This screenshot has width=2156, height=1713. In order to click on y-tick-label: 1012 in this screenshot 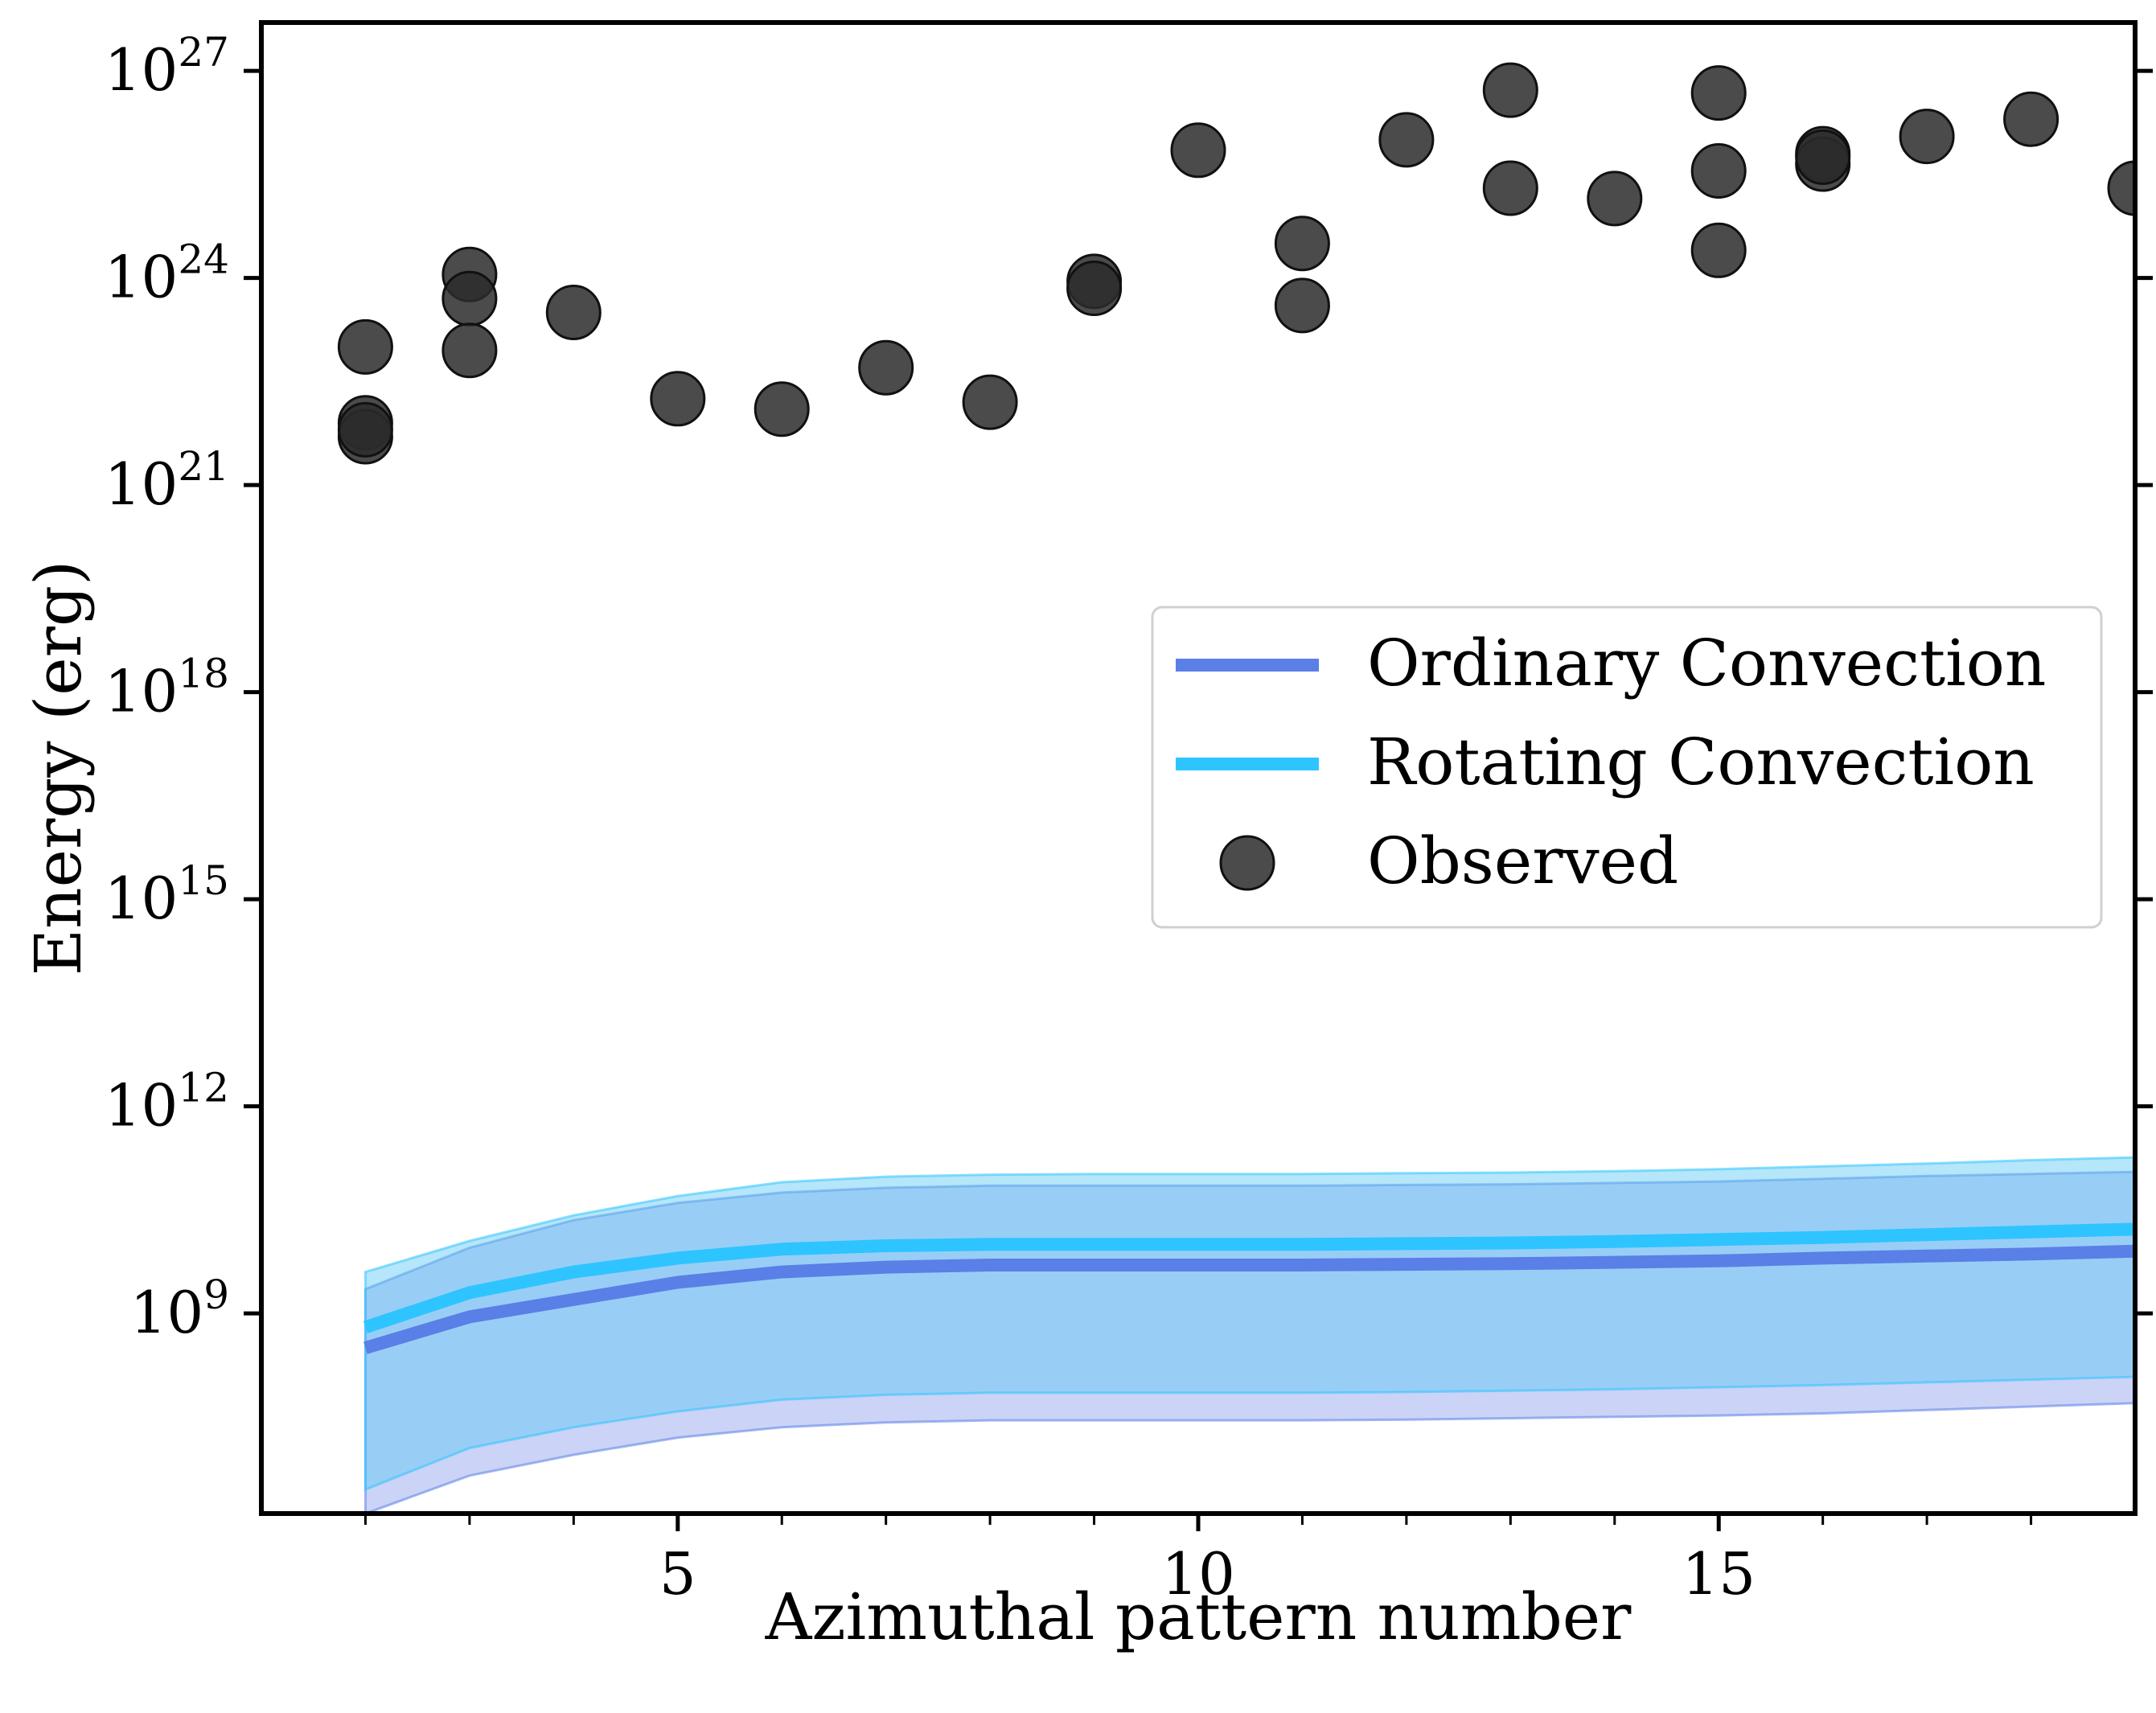, I will do `click(167, 1103)`.